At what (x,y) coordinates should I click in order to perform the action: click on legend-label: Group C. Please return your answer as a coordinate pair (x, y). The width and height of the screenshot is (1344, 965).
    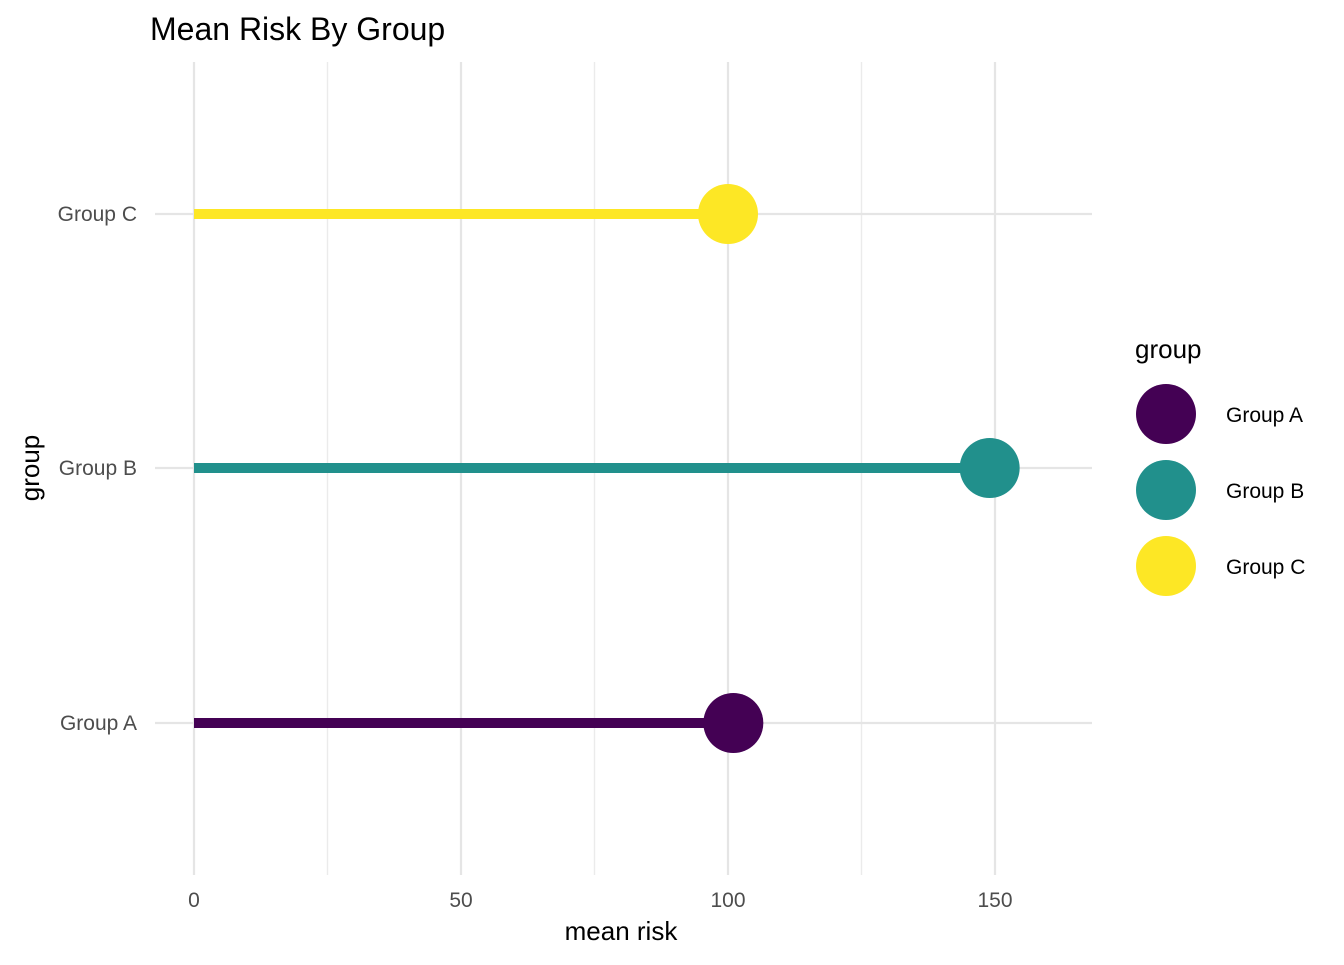
    Looking at the image, I should click on (1265, 567).